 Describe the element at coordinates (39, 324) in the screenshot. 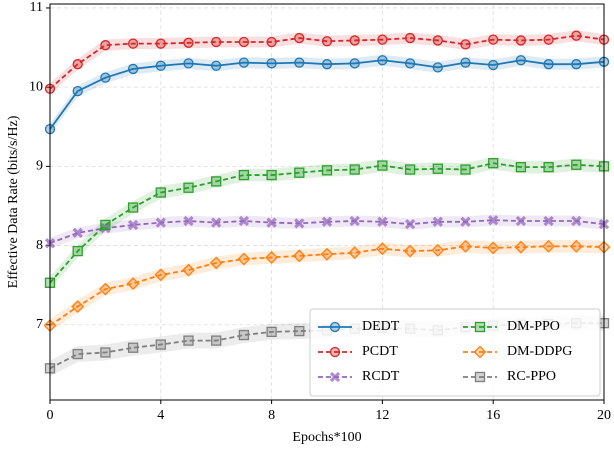

I see `y-tick-label: 7` at that location.